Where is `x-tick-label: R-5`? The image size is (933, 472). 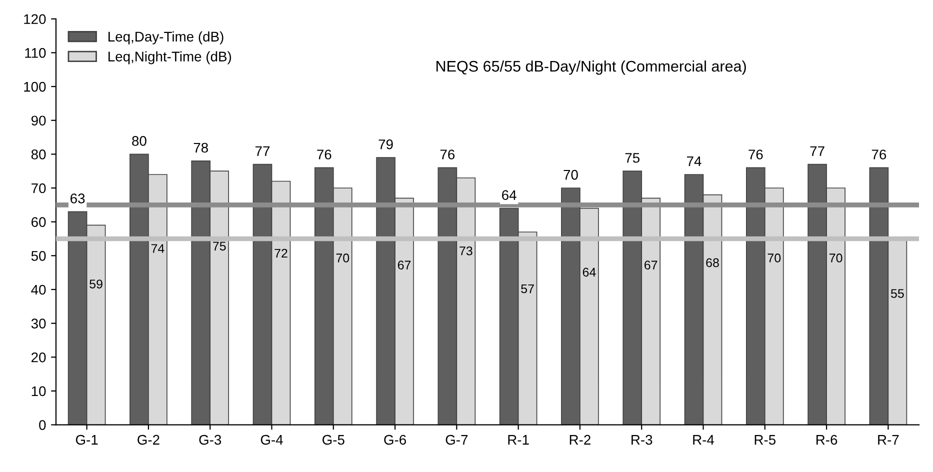
x-tick-label: R-5 is located at coordinates (765, 440).